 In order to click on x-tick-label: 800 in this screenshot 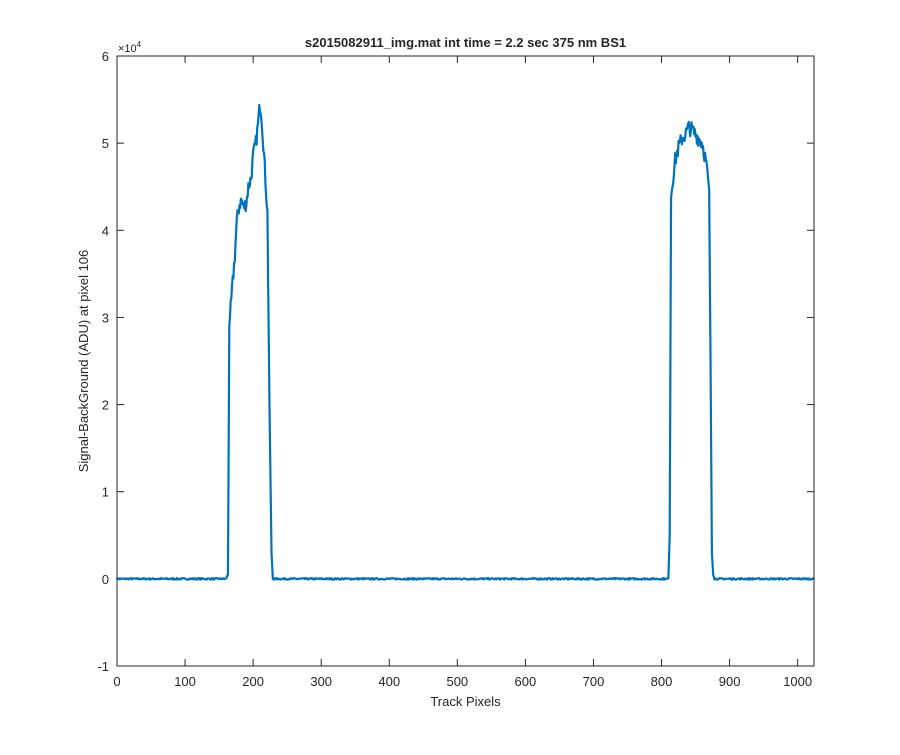, I will do `click(662, 681)`.